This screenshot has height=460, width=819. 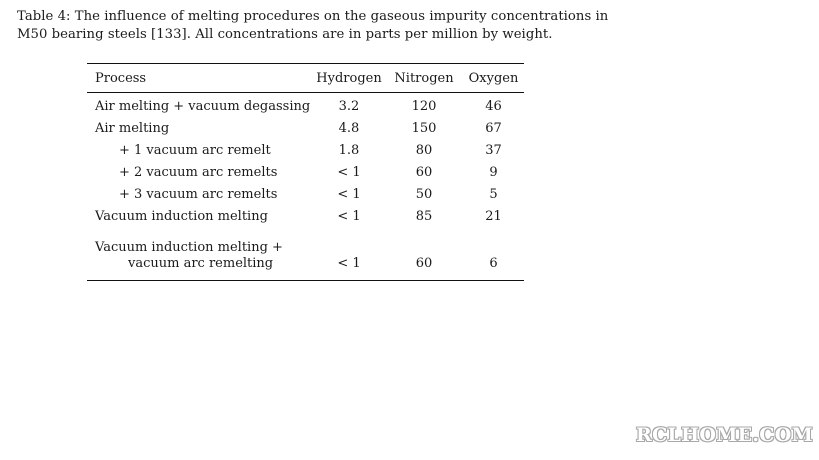 I want to click on watermark: RCLHOME.COM, so click(x=724, y=435).